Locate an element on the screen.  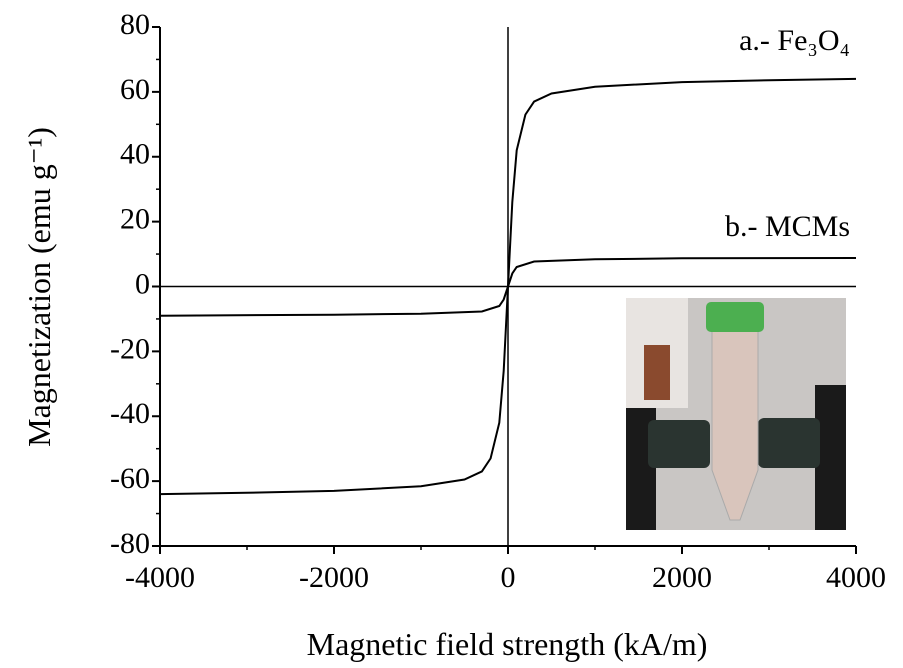
x-tick-label: 2000 is located at coordinates (682, 577).